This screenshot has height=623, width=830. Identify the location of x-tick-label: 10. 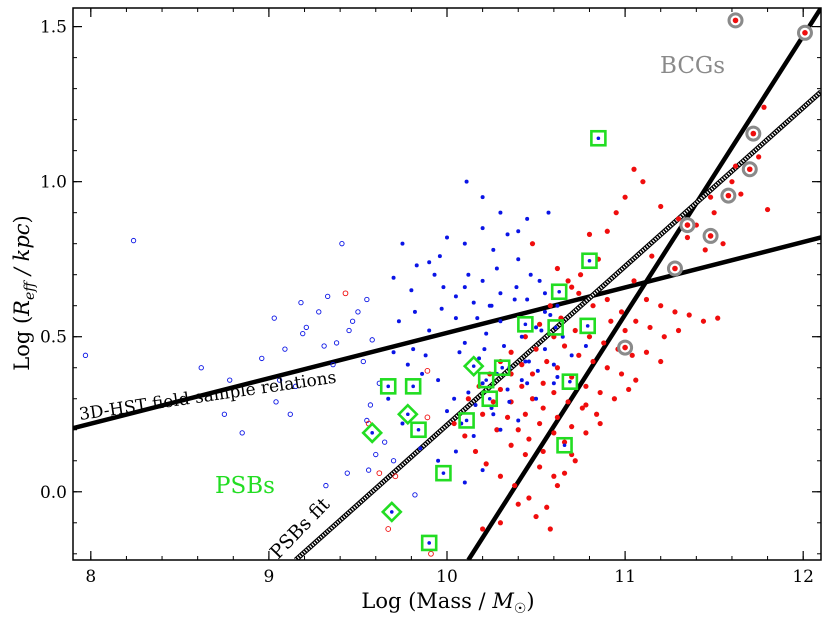
(447, 577).